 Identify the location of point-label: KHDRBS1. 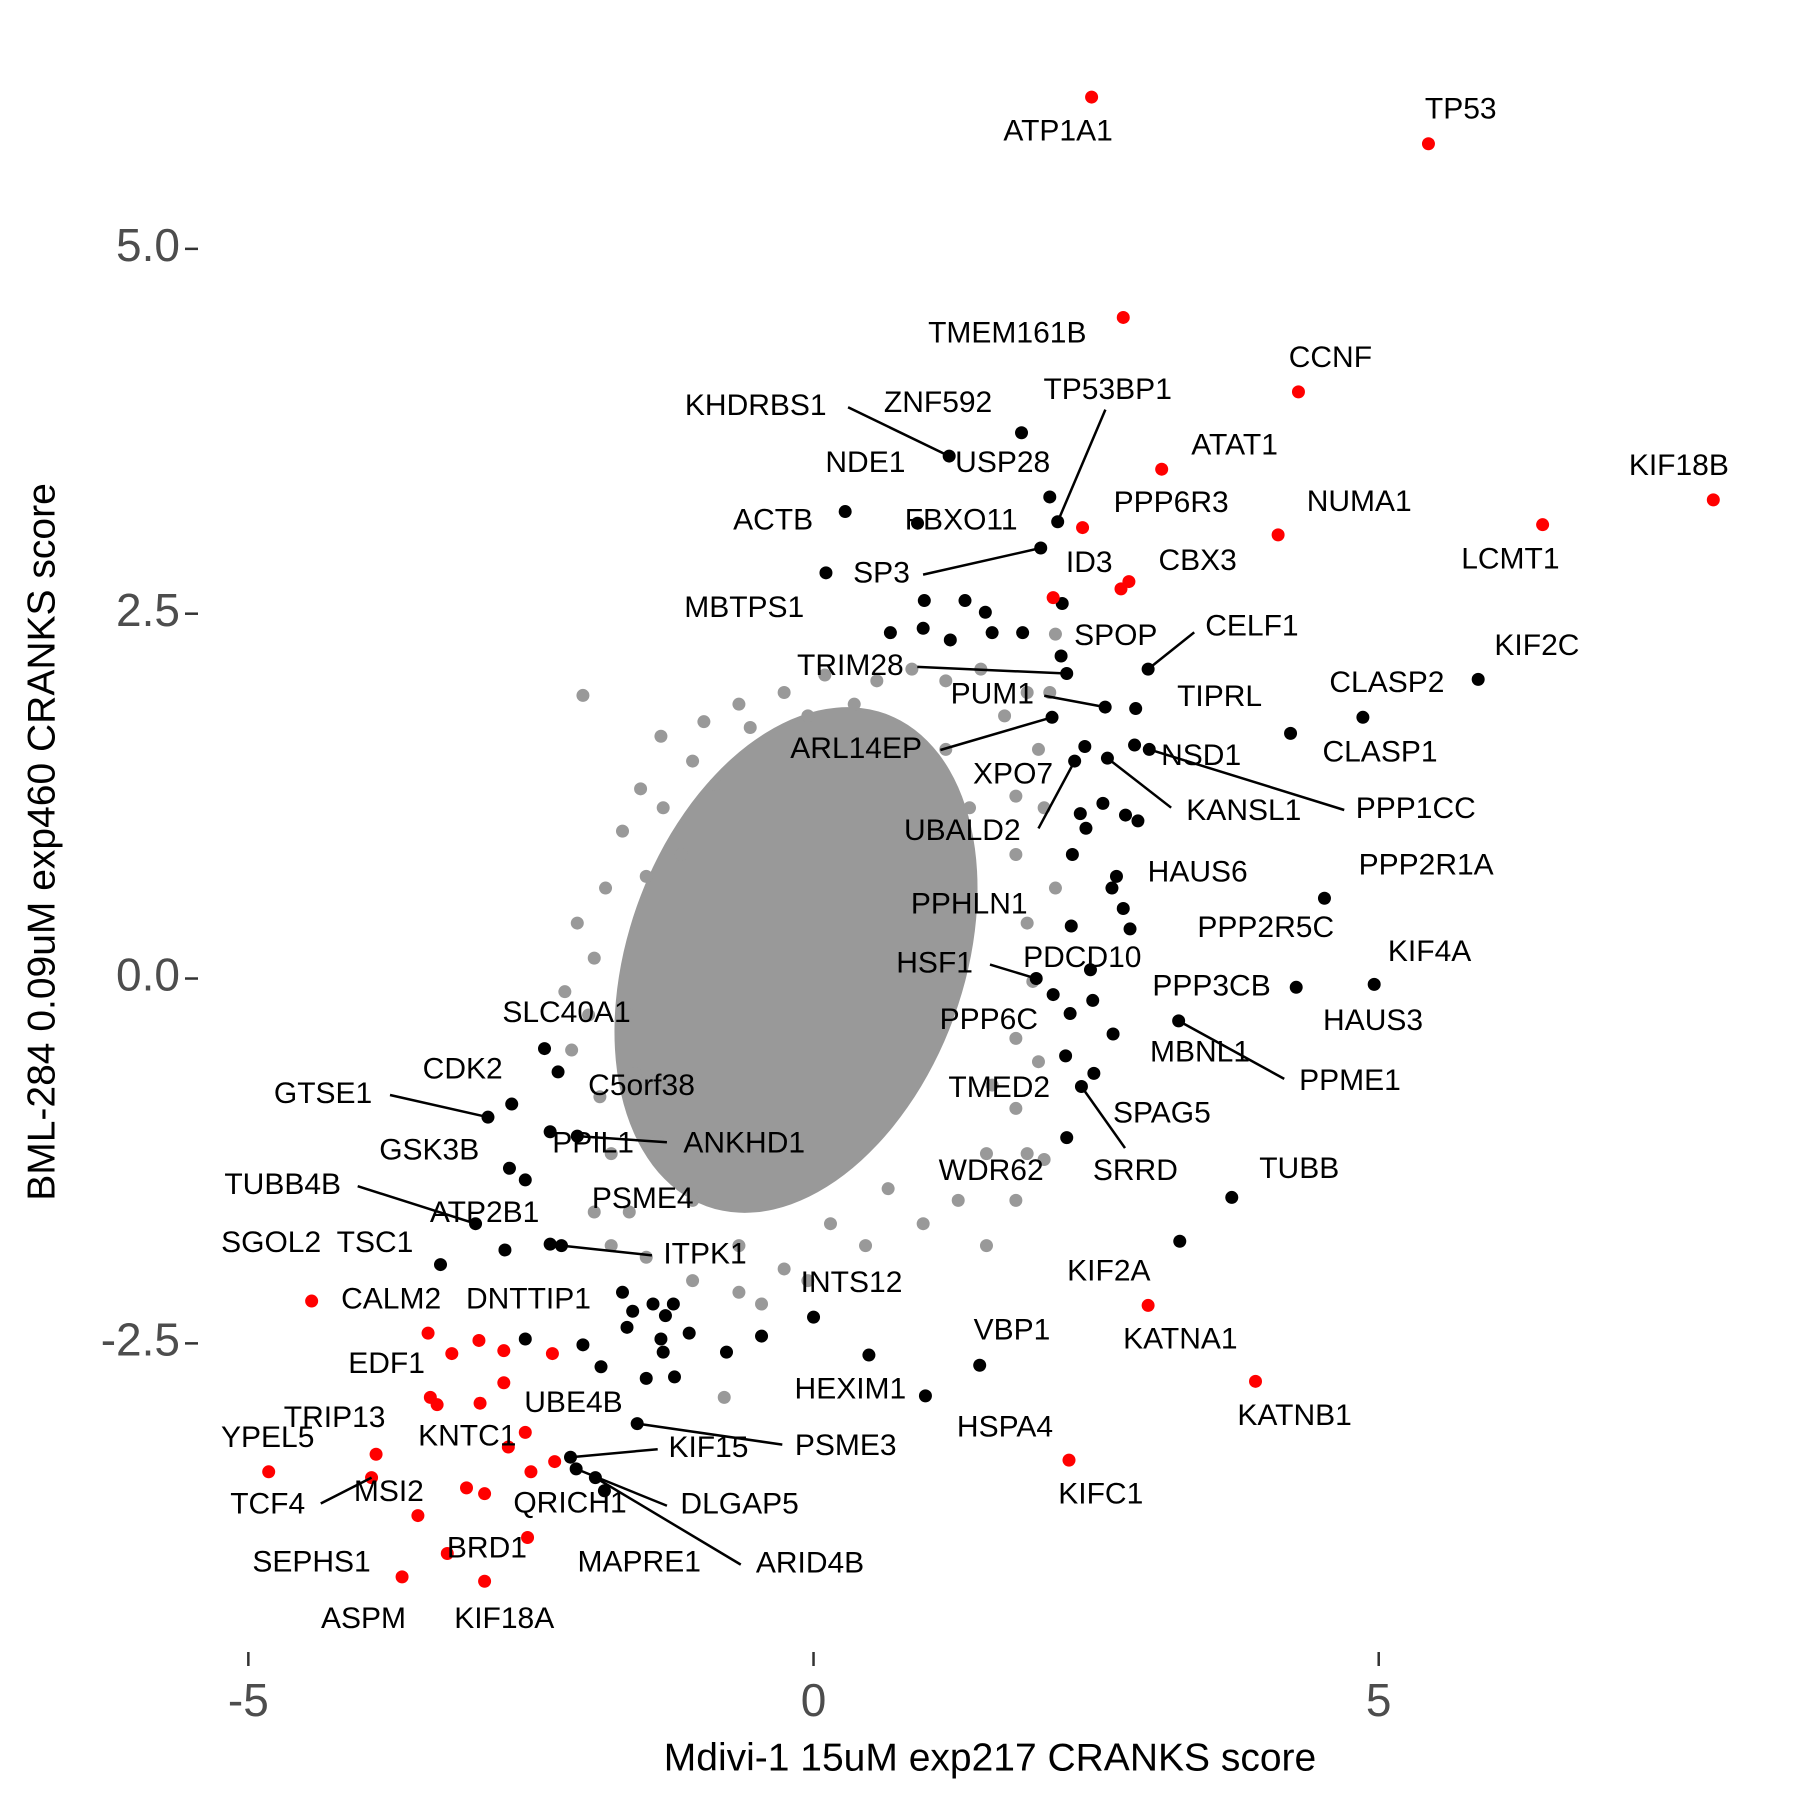
(756, 405).